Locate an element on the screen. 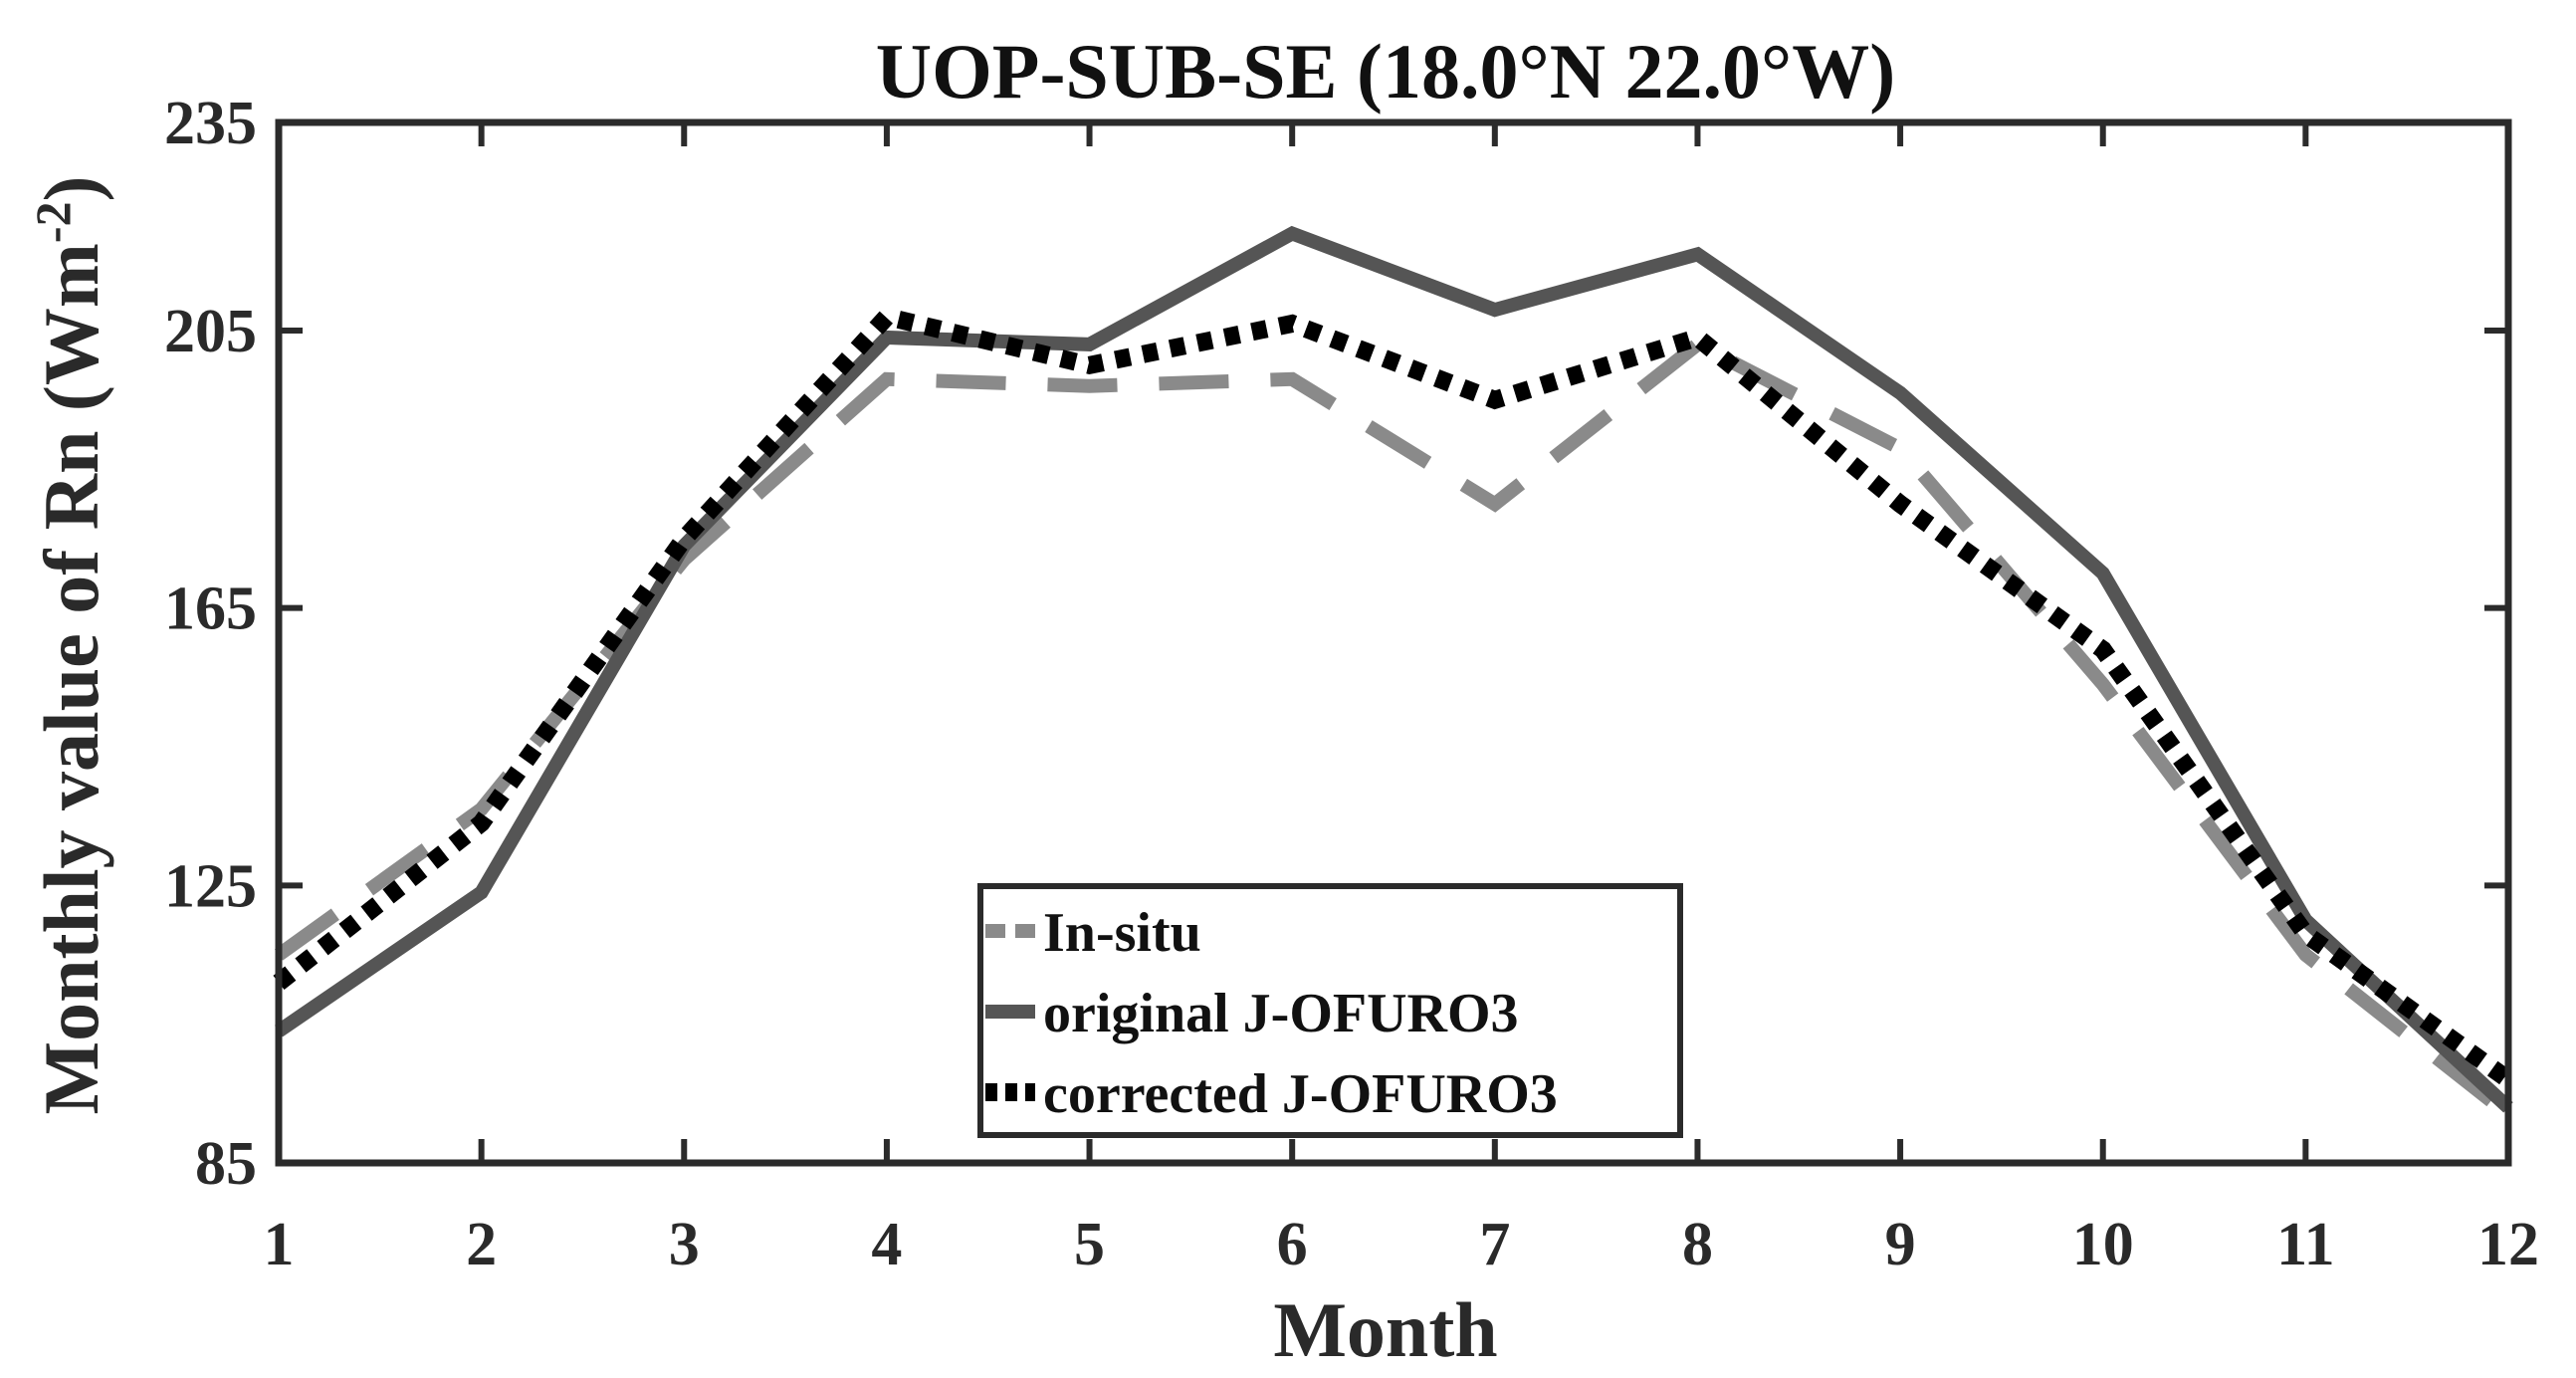 This screenshot has width=2576, height=1378. x-axis-label: Month is located at coordinates (1385, 1329).